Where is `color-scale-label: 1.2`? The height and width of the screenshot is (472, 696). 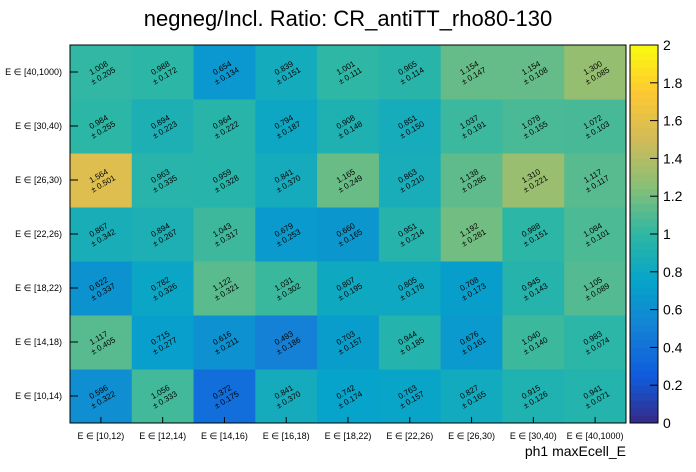 color-scale-label: 1.2 is located at coordinates (673, 196).